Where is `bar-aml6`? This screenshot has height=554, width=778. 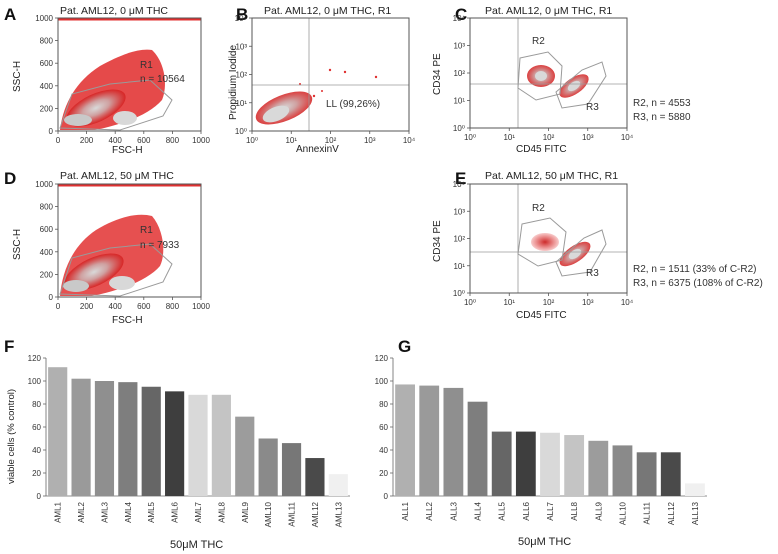 bar-aml6 is located at coordinates (175, 443).